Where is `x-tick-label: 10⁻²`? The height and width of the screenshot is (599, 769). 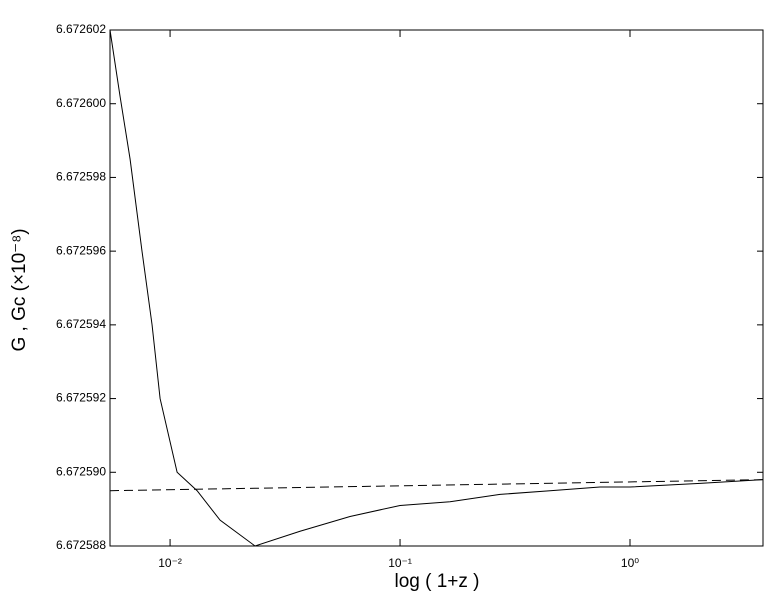
x-tick-label: 10⁻² is located at coordinates (170, 563).